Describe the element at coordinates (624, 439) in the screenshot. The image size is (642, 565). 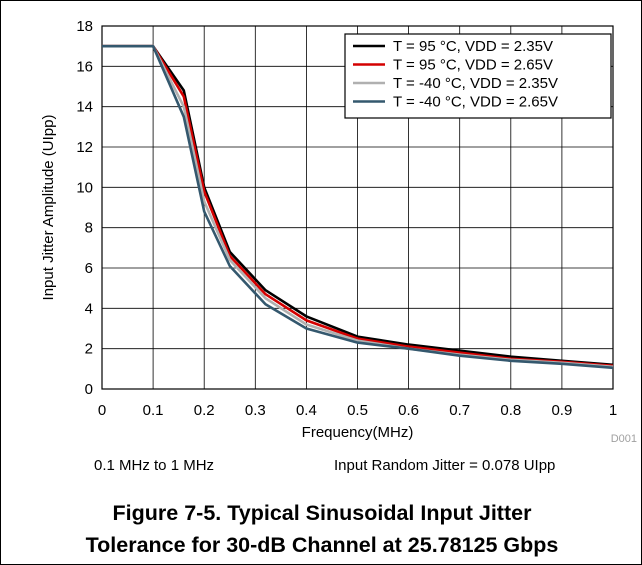
I see `figure-id-watermark: D001` at that location.